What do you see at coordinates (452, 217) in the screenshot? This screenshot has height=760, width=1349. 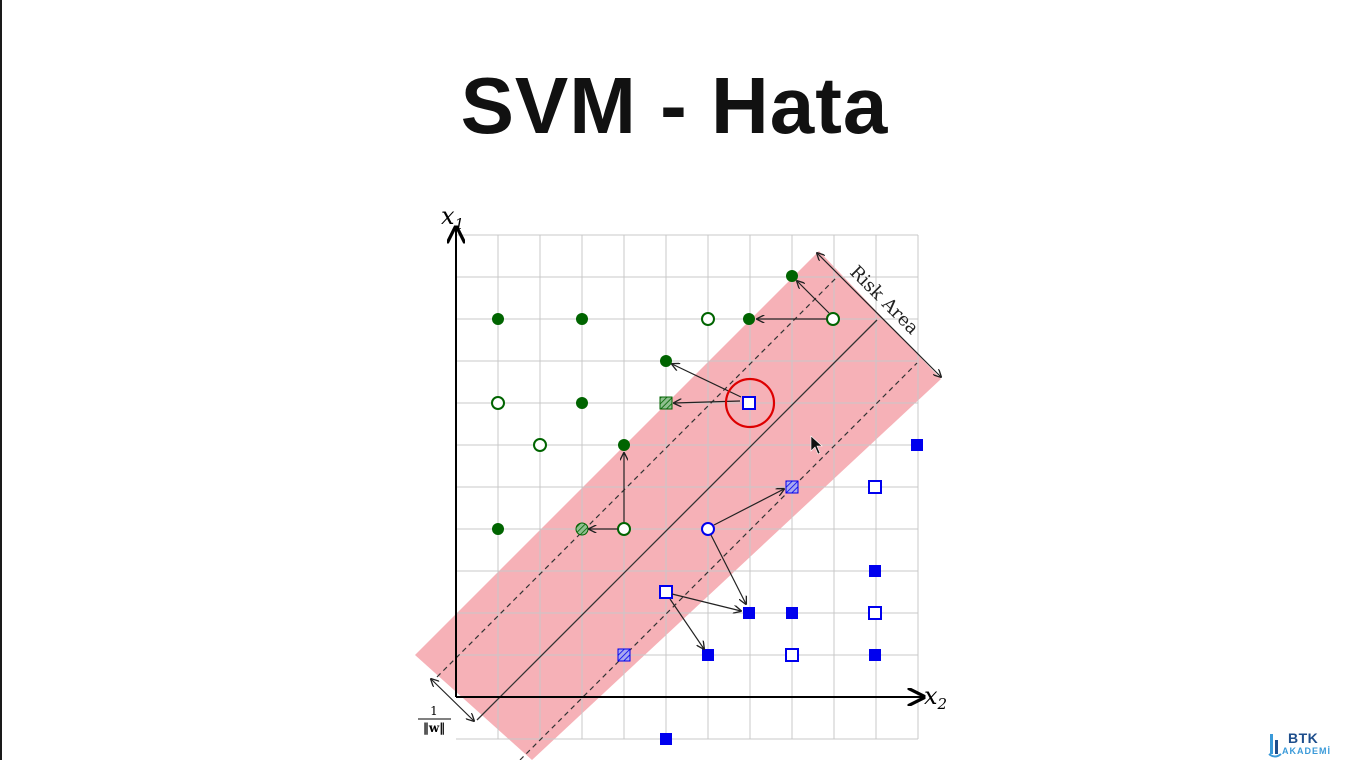 I see `x1-axis-label: x1` at bounding box center [452, 217].